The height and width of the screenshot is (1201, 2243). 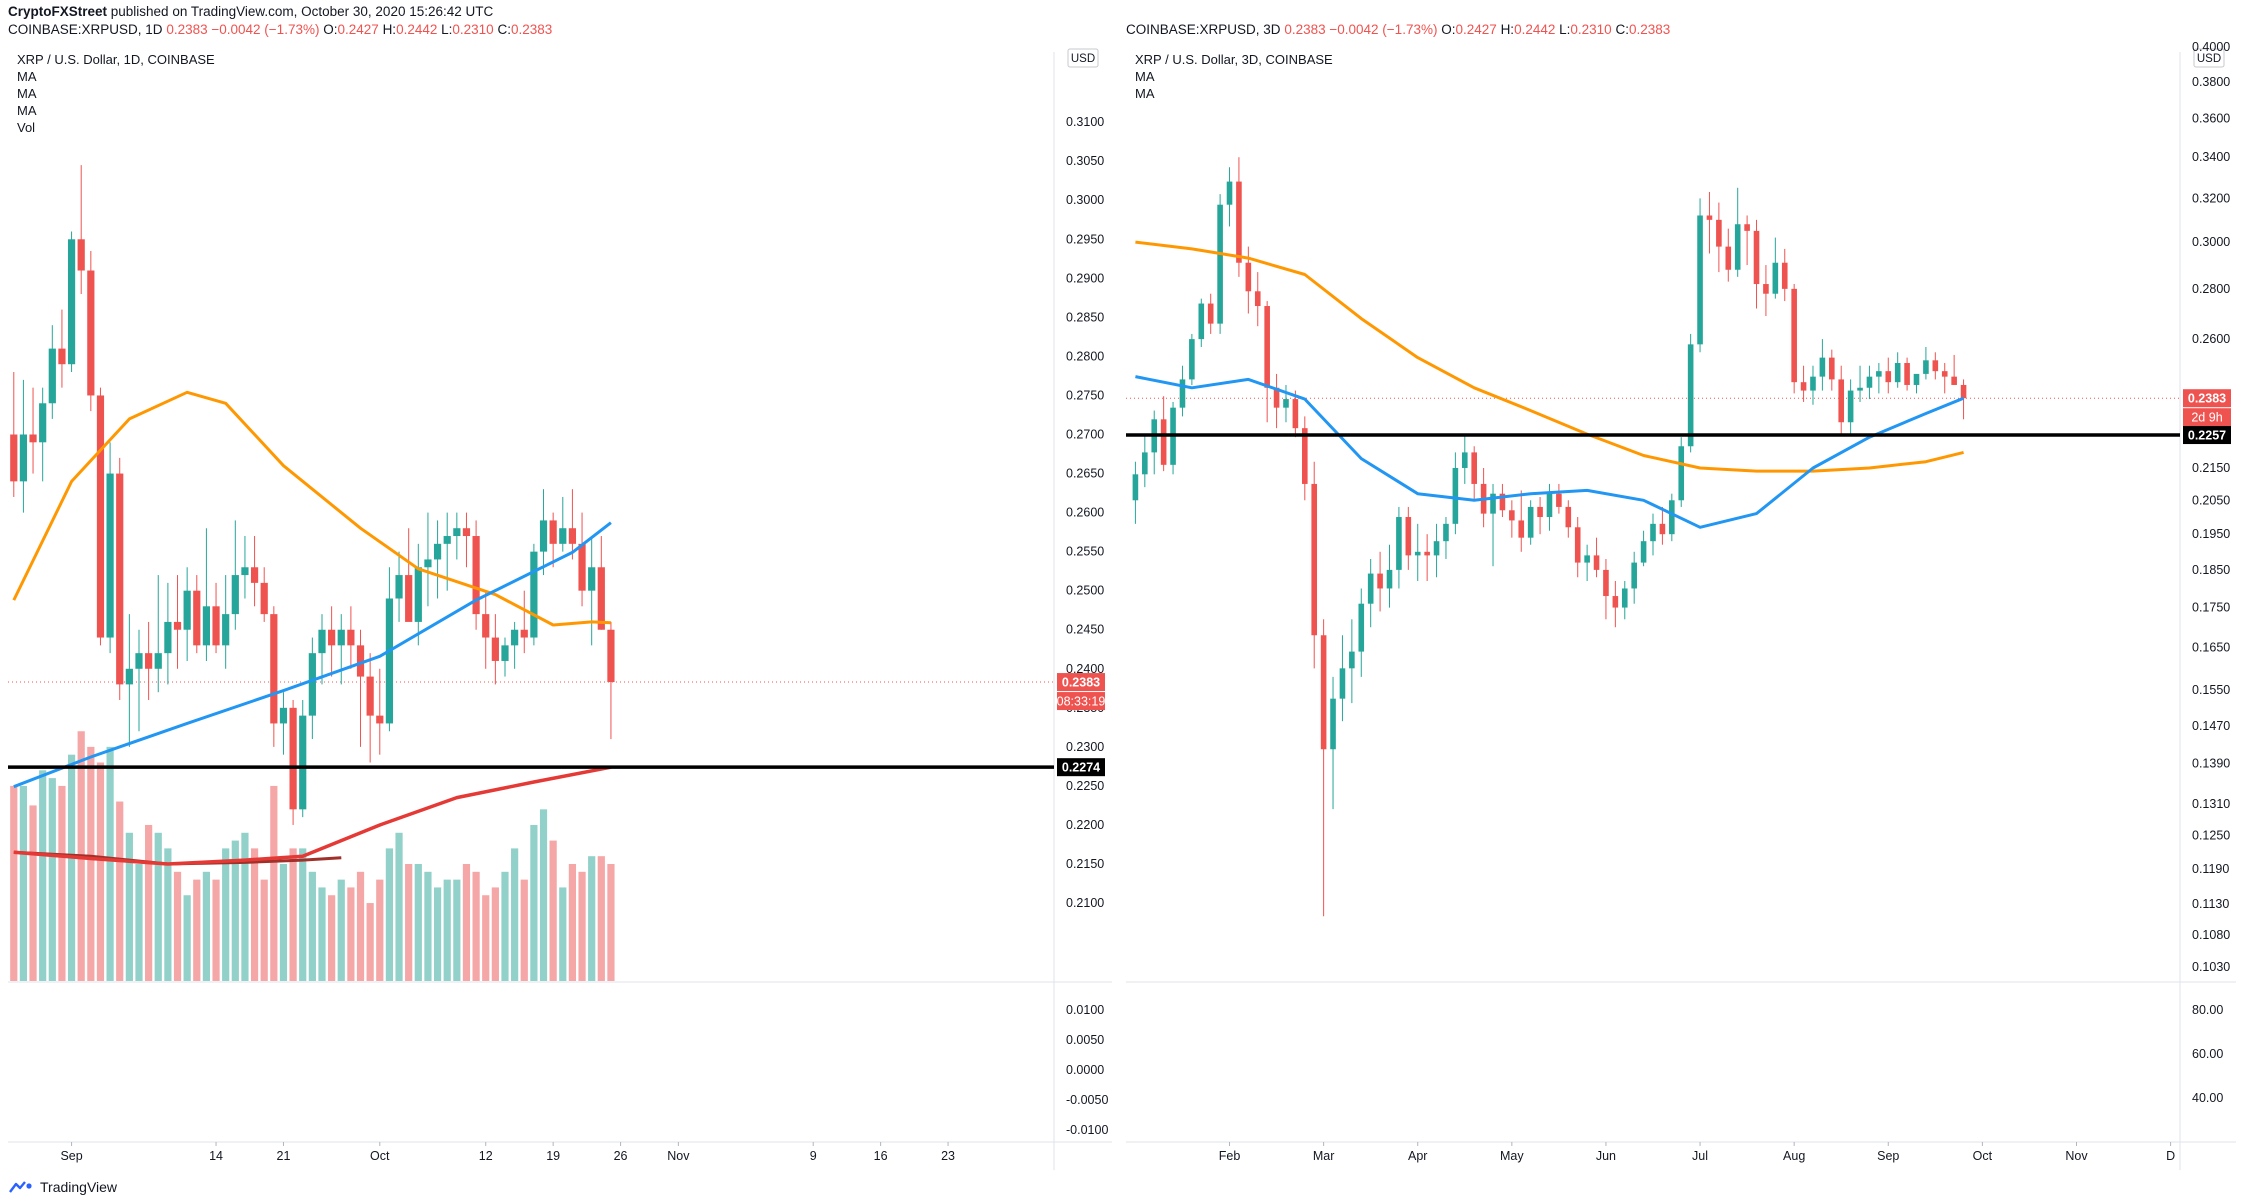 What do you see at coordinates (2207, 436) in the screenshot?
I see `price-tag-label: 0.2257` at bounding box center [2207, 436].